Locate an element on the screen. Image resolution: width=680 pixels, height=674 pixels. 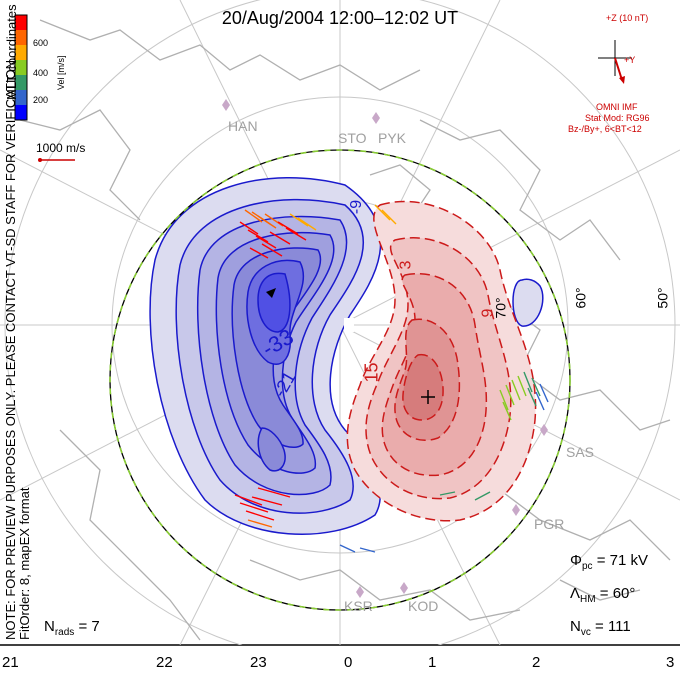
station-han: HAN is located at coordinates (243, 126).